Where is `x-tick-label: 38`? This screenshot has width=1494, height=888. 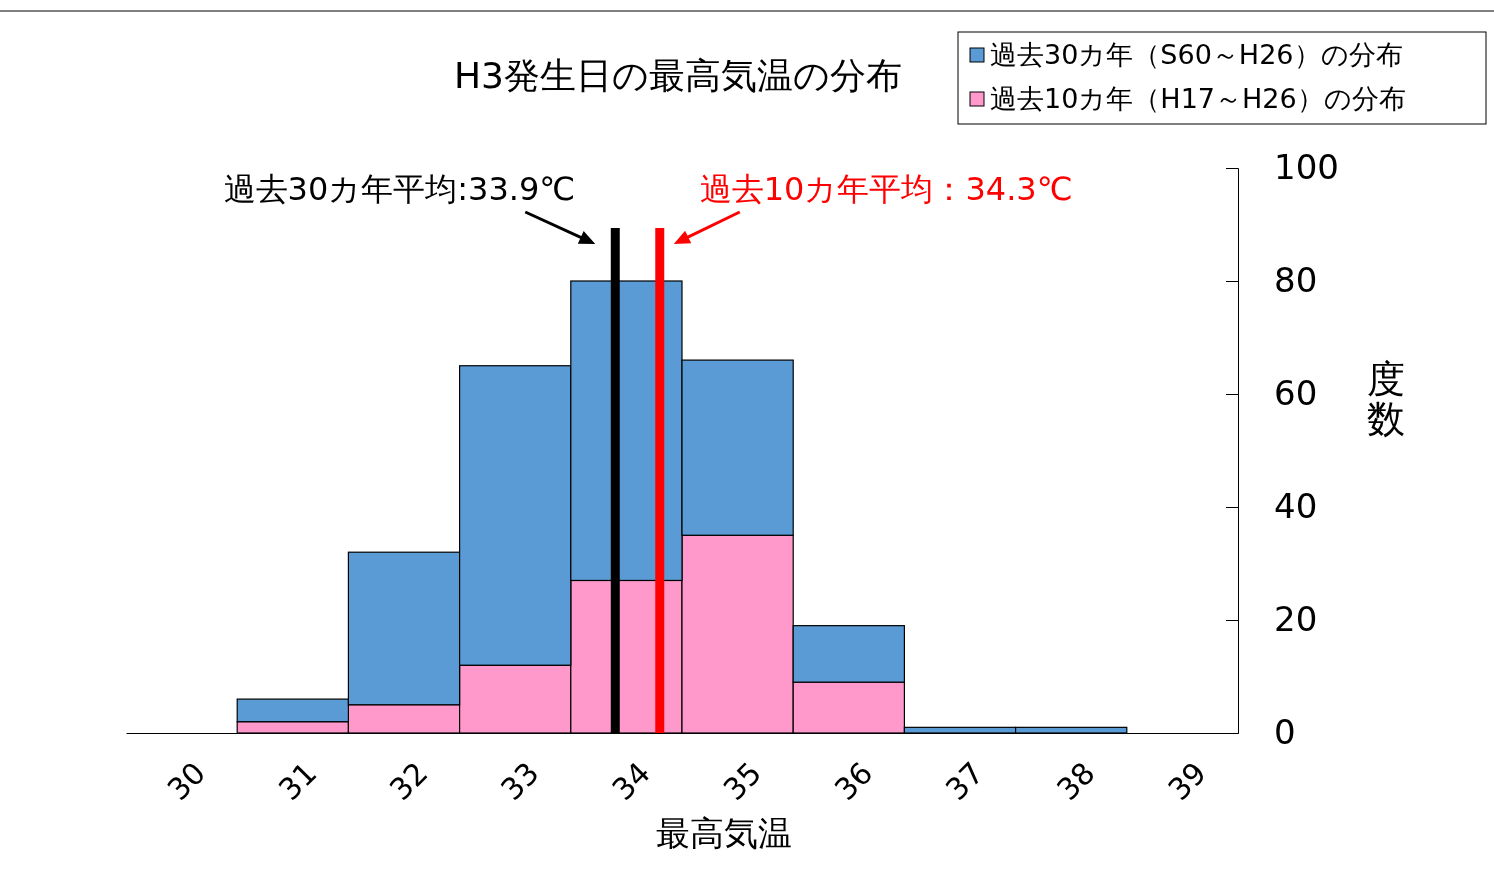 x-tick-label: 38 is located at coordinates (1076, 781).